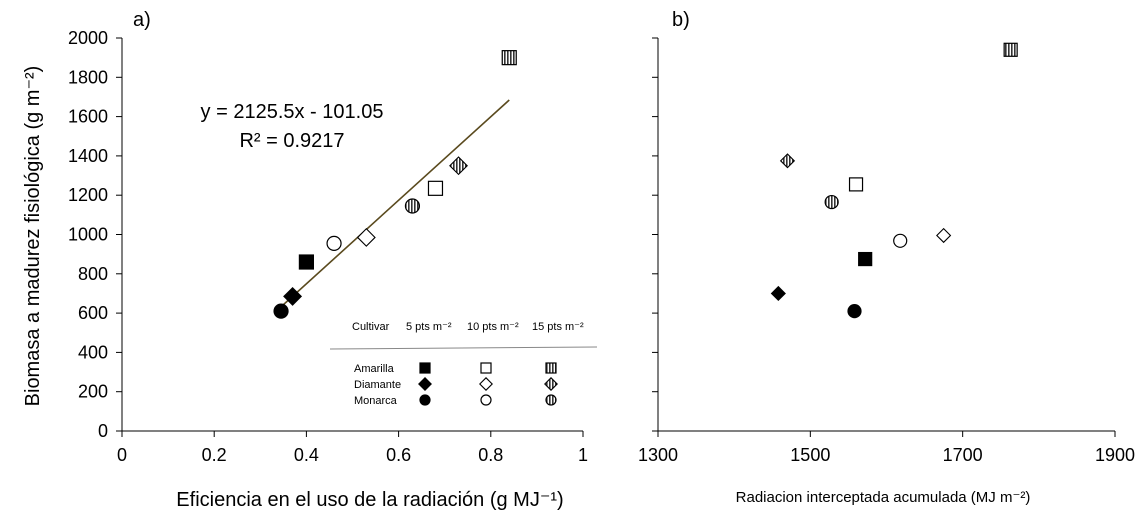  I want to click on y-tick-label-a: 600, so click(93, 313).